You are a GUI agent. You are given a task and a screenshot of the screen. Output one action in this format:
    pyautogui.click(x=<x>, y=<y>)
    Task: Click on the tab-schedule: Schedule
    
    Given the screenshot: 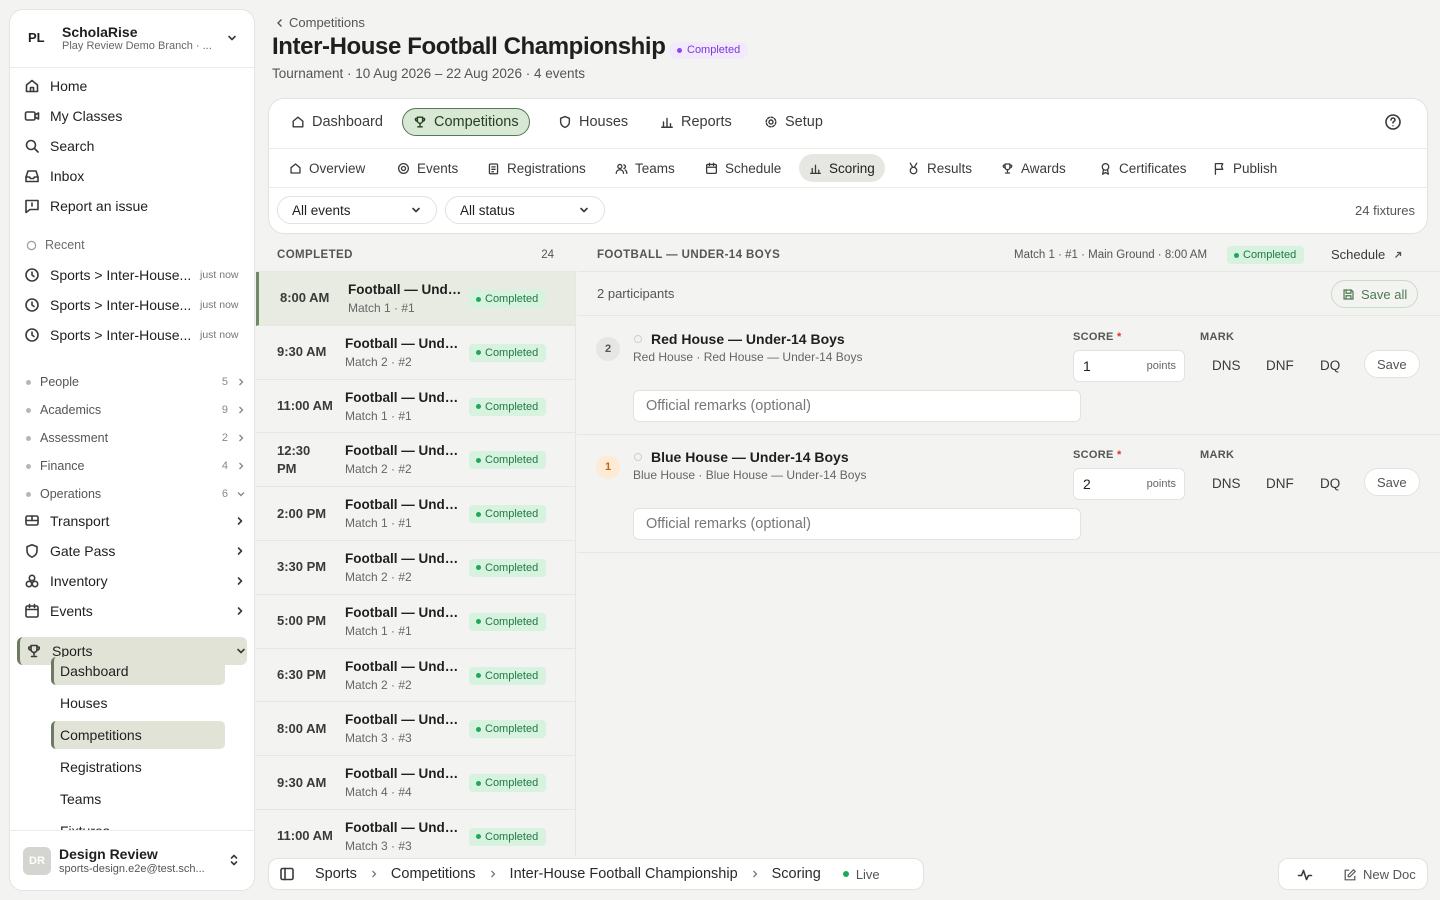 What is the action you would take?
    pyautogui.click(x=743, y=168)
    